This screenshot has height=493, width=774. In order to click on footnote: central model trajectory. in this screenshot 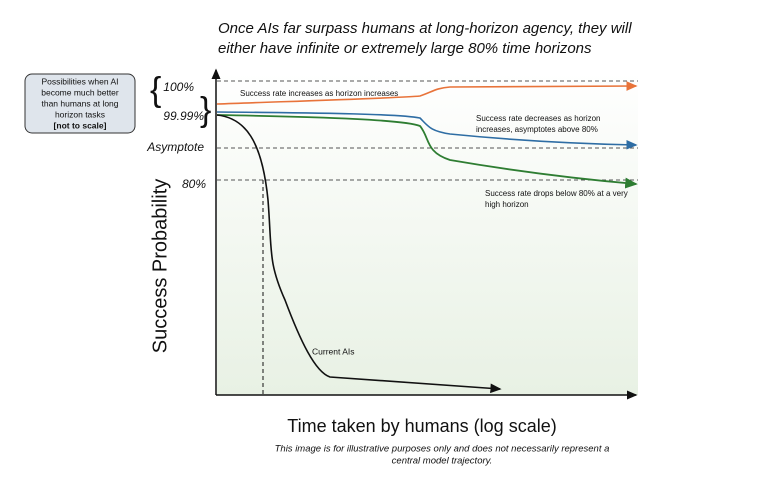, I will do `click(442, 461)`.